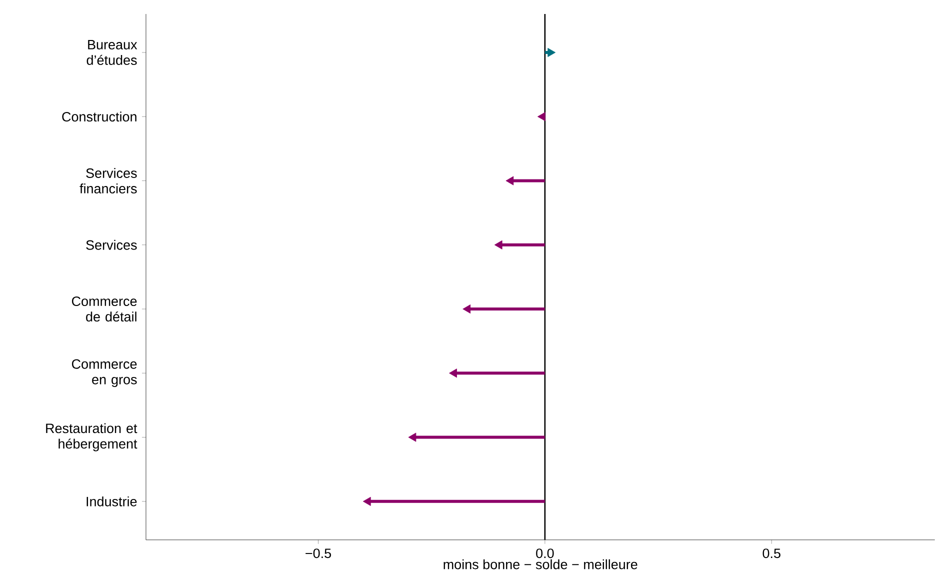 The width and height of the screenshot is (935, 586). Describe the element at coordinates (318, 553) in the screenshot. I see `x-tick-label: −0.5` at that location.